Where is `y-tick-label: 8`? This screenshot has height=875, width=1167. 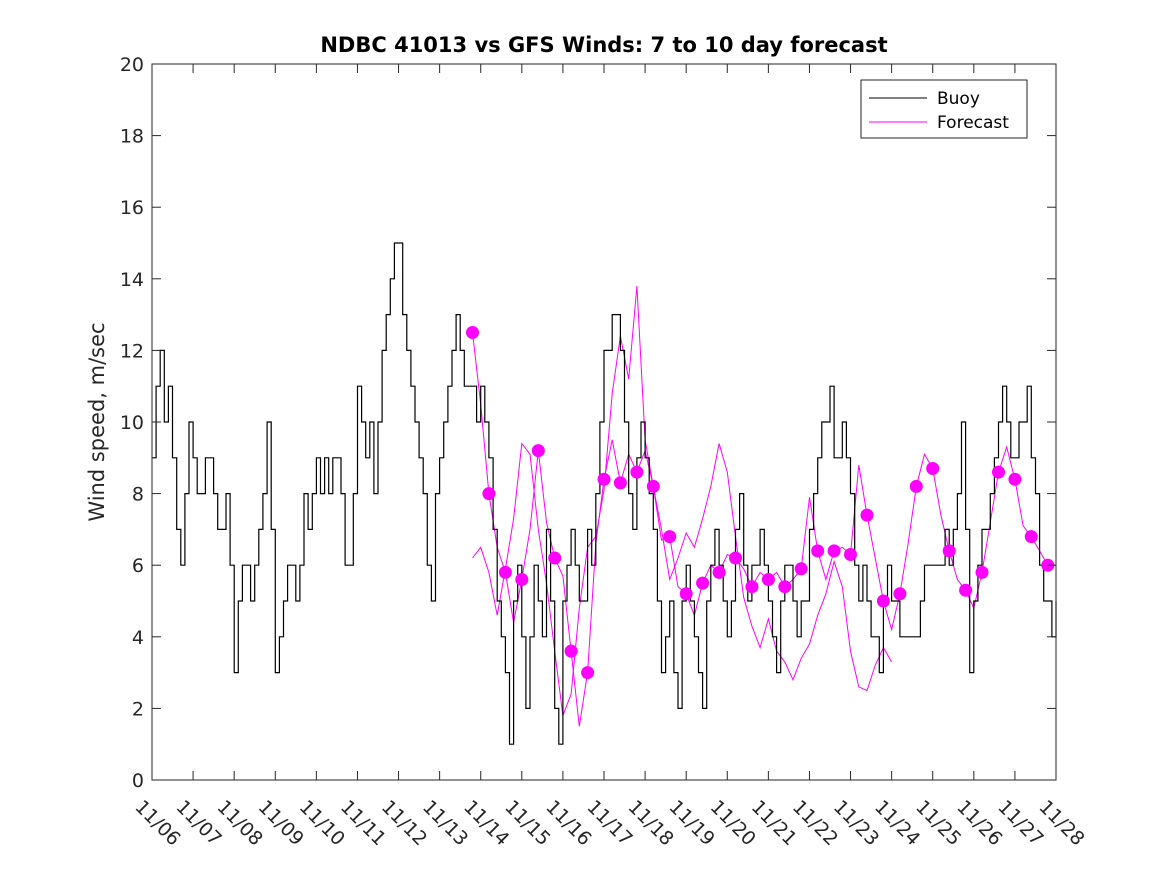
y-tick-label: 8 is located at coordinates (138, 495).